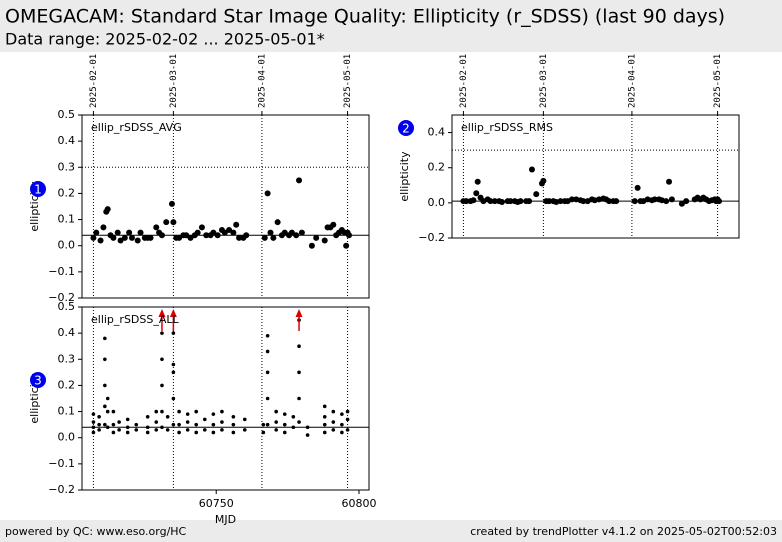  Describe the element at coordinates (173, 313) in the screenshot. I see `outlier-arrow-head` at that location.